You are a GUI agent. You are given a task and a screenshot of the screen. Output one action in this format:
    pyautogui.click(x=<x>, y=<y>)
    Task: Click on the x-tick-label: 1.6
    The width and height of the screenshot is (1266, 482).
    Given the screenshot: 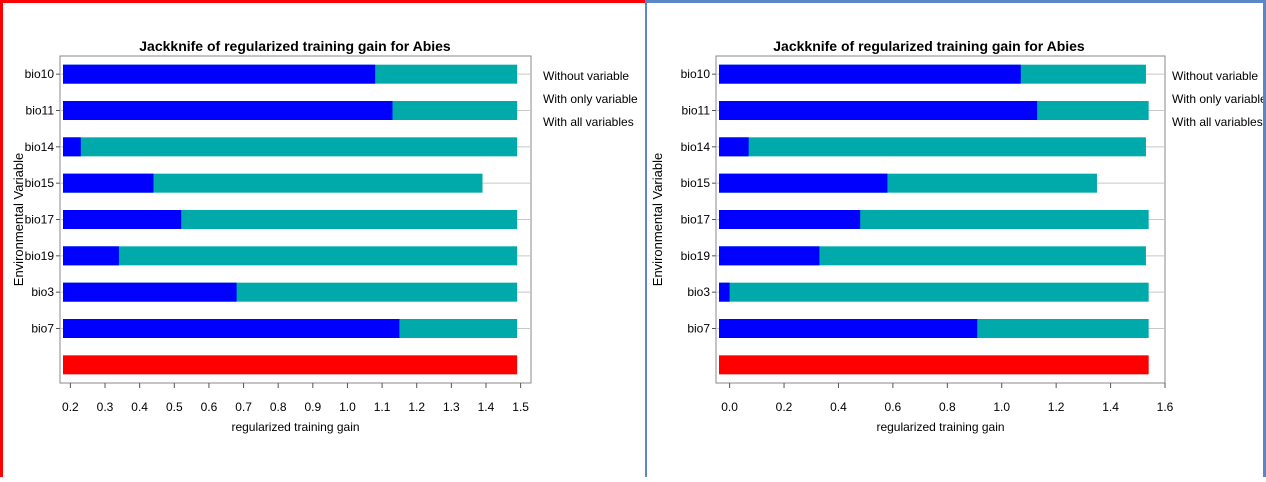 What is the action you would take?
    pyautogui.click(x=1165, y=407)
    